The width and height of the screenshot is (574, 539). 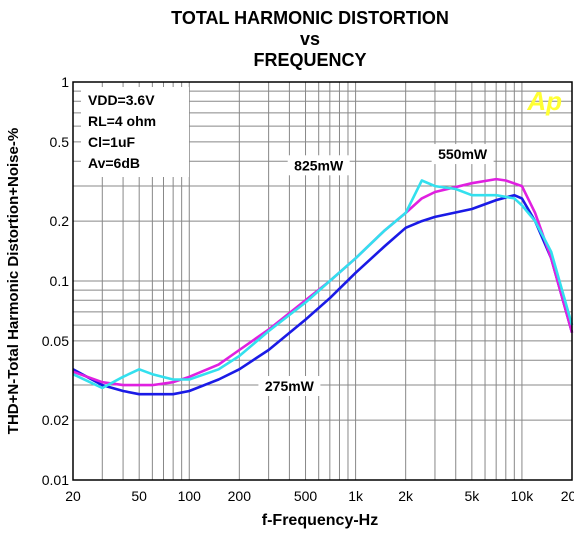 What do you see at coordinates (73, 496) in the screenshot?
I see `x-tick-label: 20` at bounding box center [73, 496].